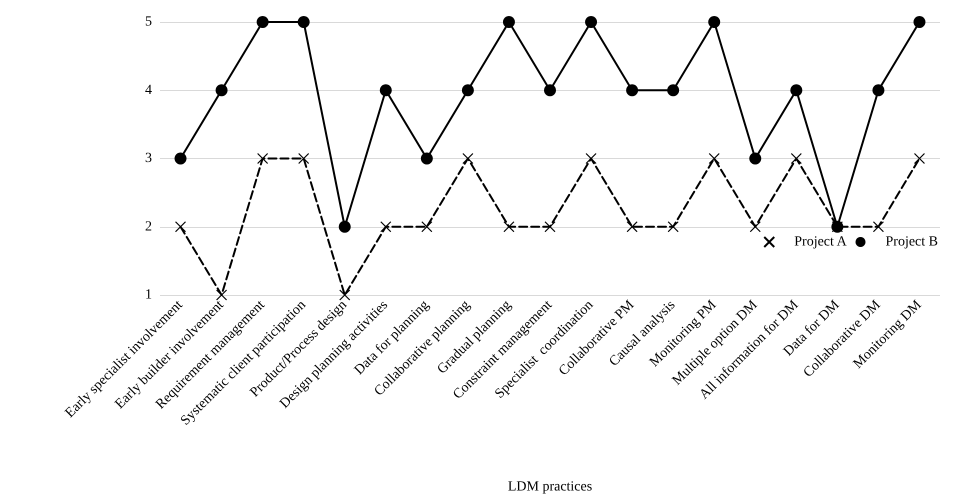 This screenshot has height=499, width=958. What do you see at coordinates (821, 242) in the screenshot?
I see `legend-label: Project A` at bounding box center [821, 242].